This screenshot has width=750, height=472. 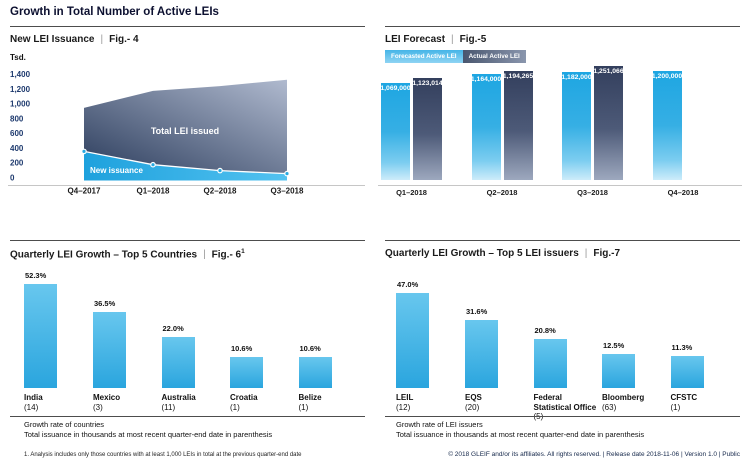 What do you see at coordinates (494, 56) in the screenshot?
I see `legend-actual-active-lei: Actual Active LEI` at bounding box center [494, 56].